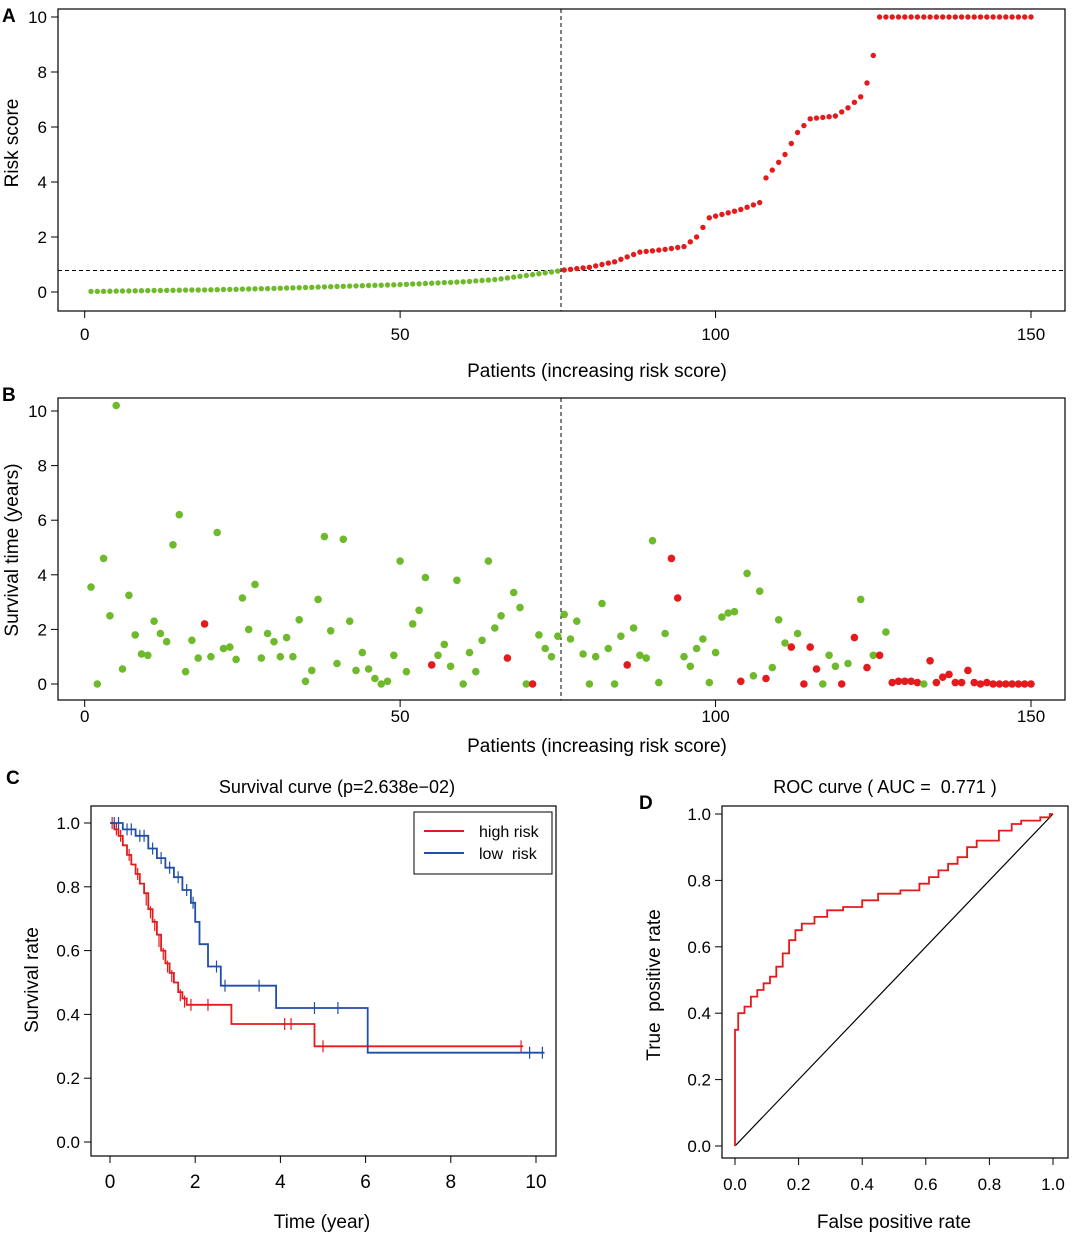  I want to click on panel-b-xtick-label: 100, so click(715, 716).